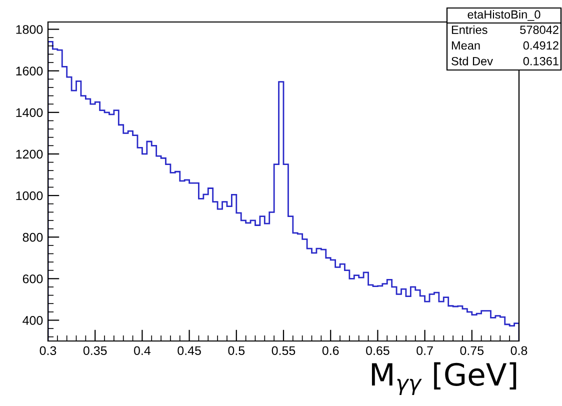 Image resolution: width=562 pixels, height=406 pixels. Describe the element at coordinates (29, 154) in the screenshot. I see `y-tick-label: 1200` at that location.